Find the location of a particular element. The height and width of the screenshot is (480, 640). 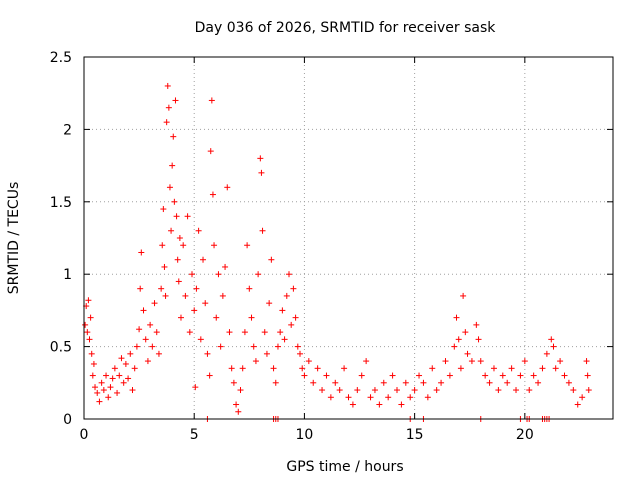

y-tick-label-5: 2.5 is located at coordinates (61, 58).